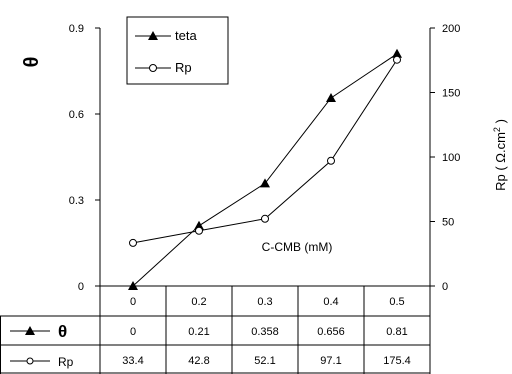  I want to click on table-header-cell: 0.2, so click(198, 302).